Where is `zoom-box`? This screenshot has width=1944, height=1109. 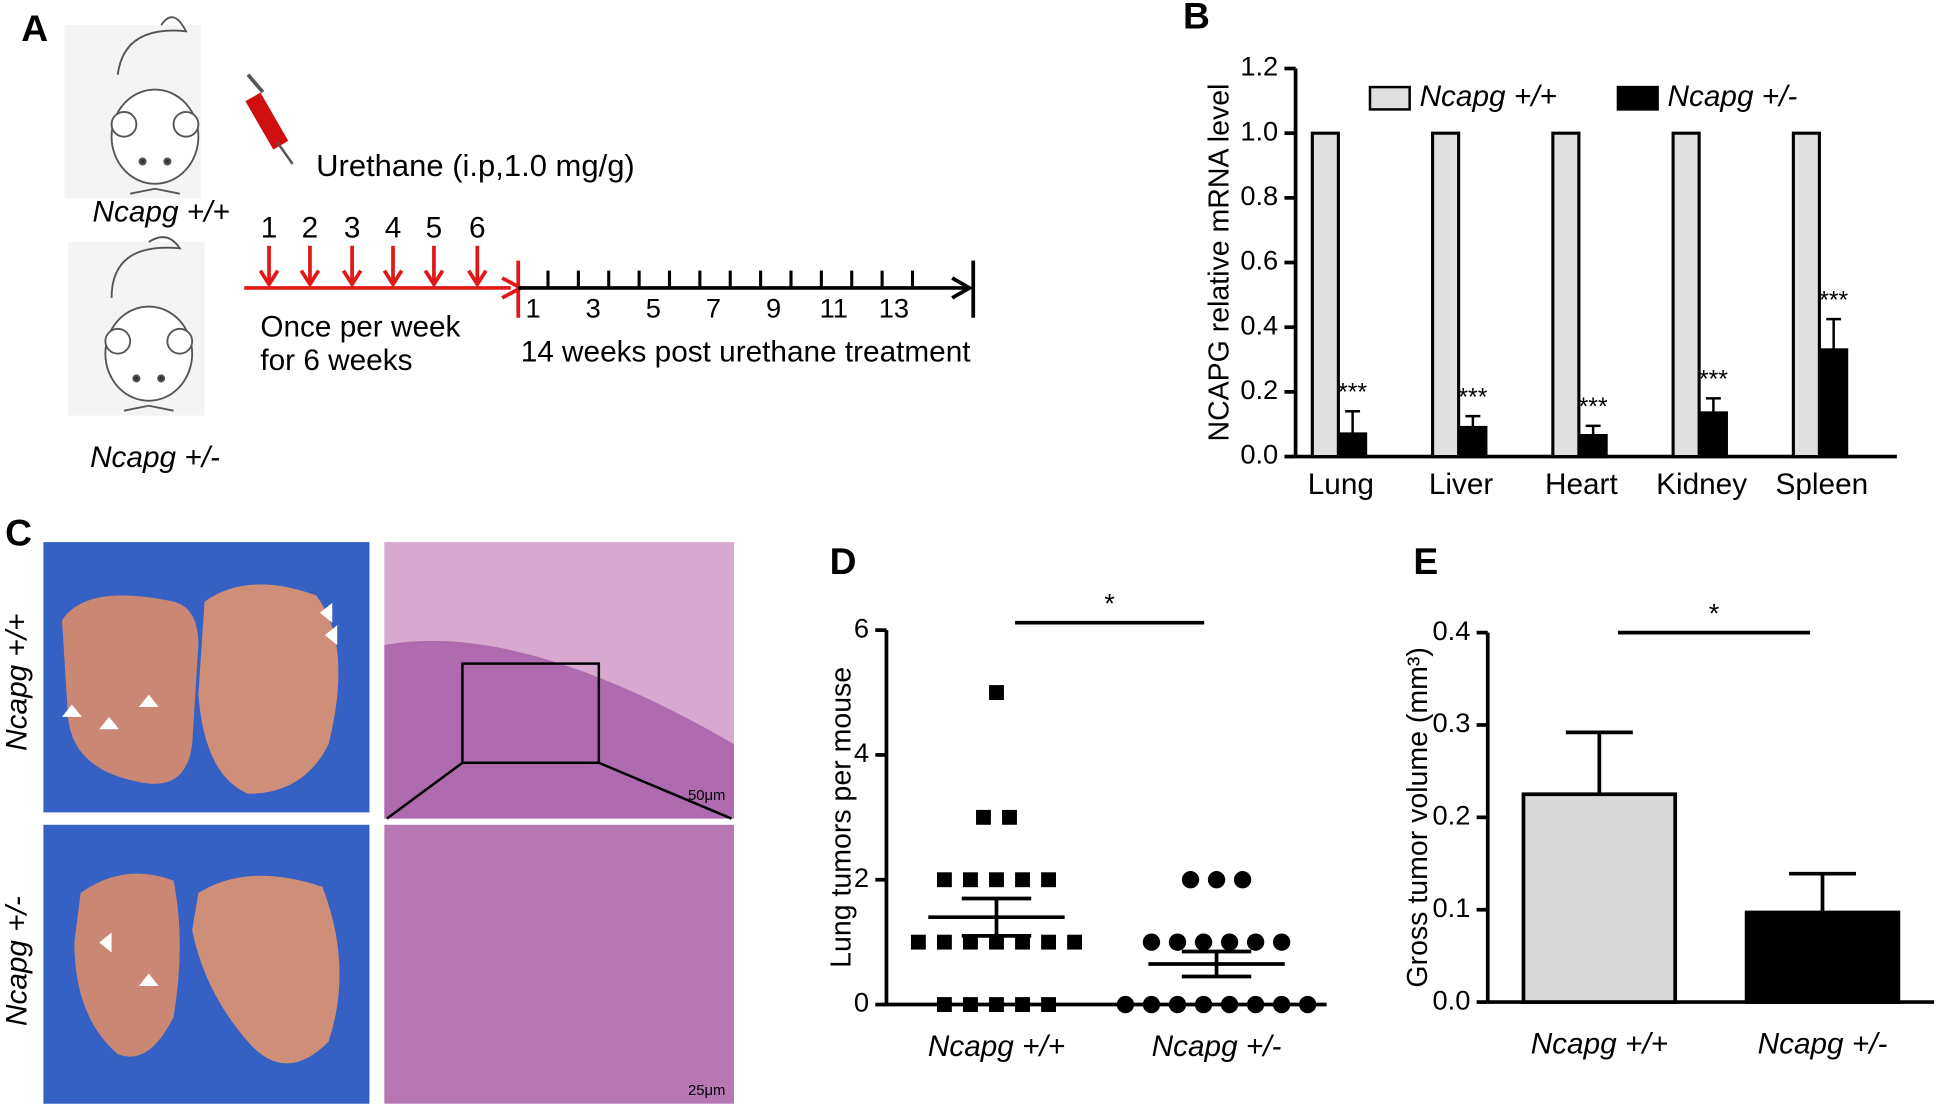
zoom-box is located at coordinates (531, 713).